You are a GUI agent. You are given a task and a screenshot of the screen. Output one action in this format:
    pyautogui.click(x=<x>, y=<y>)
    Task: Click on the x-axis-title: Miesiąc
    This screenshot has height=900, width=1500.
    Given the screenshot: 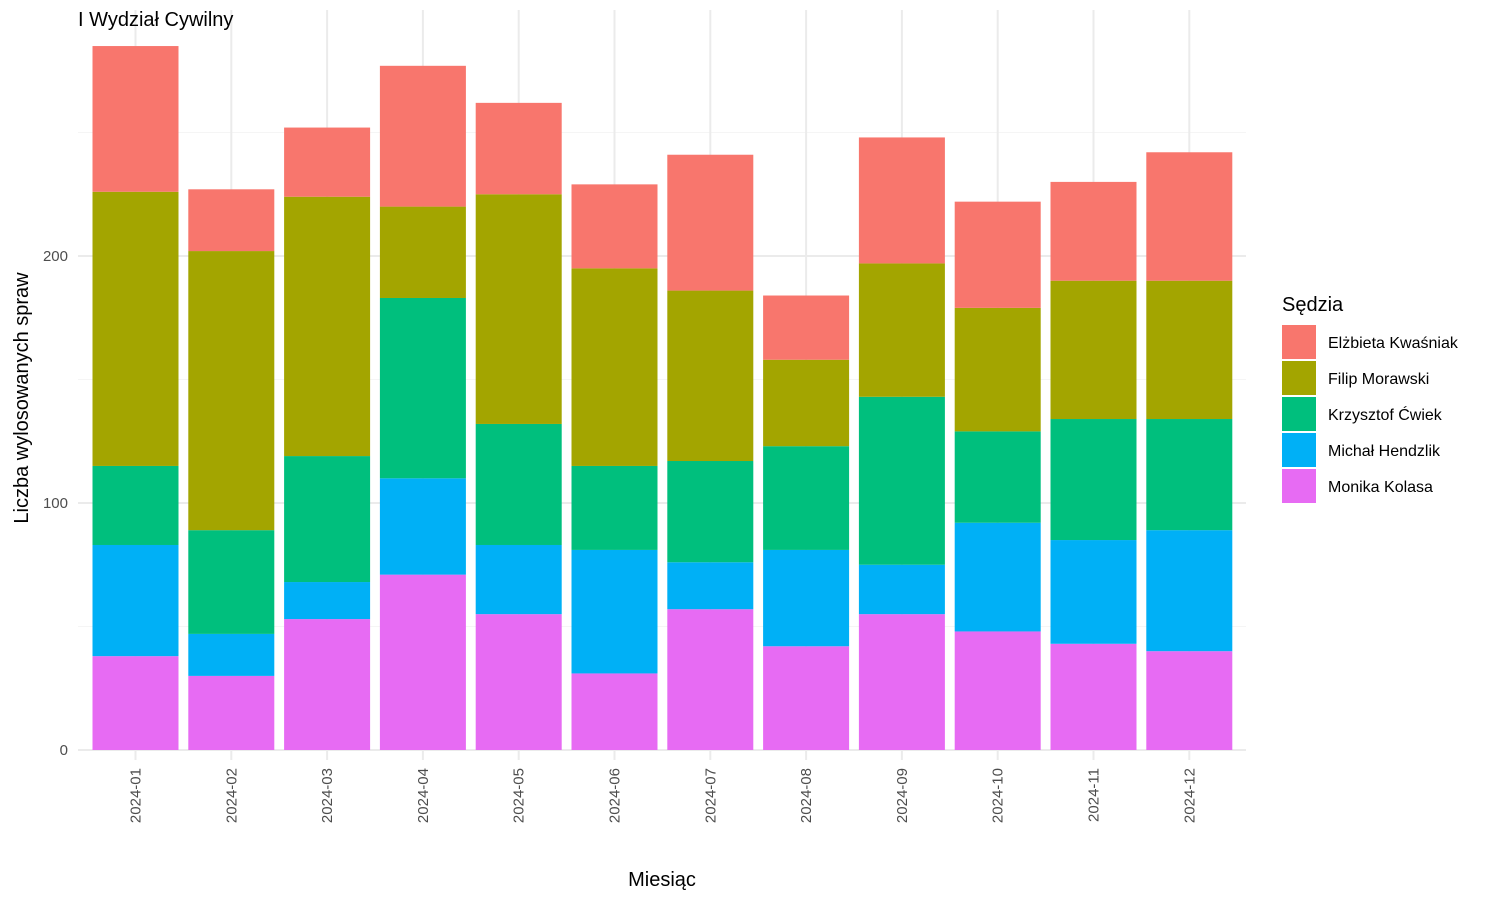 What is the action you would take?
    pyautogui.click(x=662, y=880)
    